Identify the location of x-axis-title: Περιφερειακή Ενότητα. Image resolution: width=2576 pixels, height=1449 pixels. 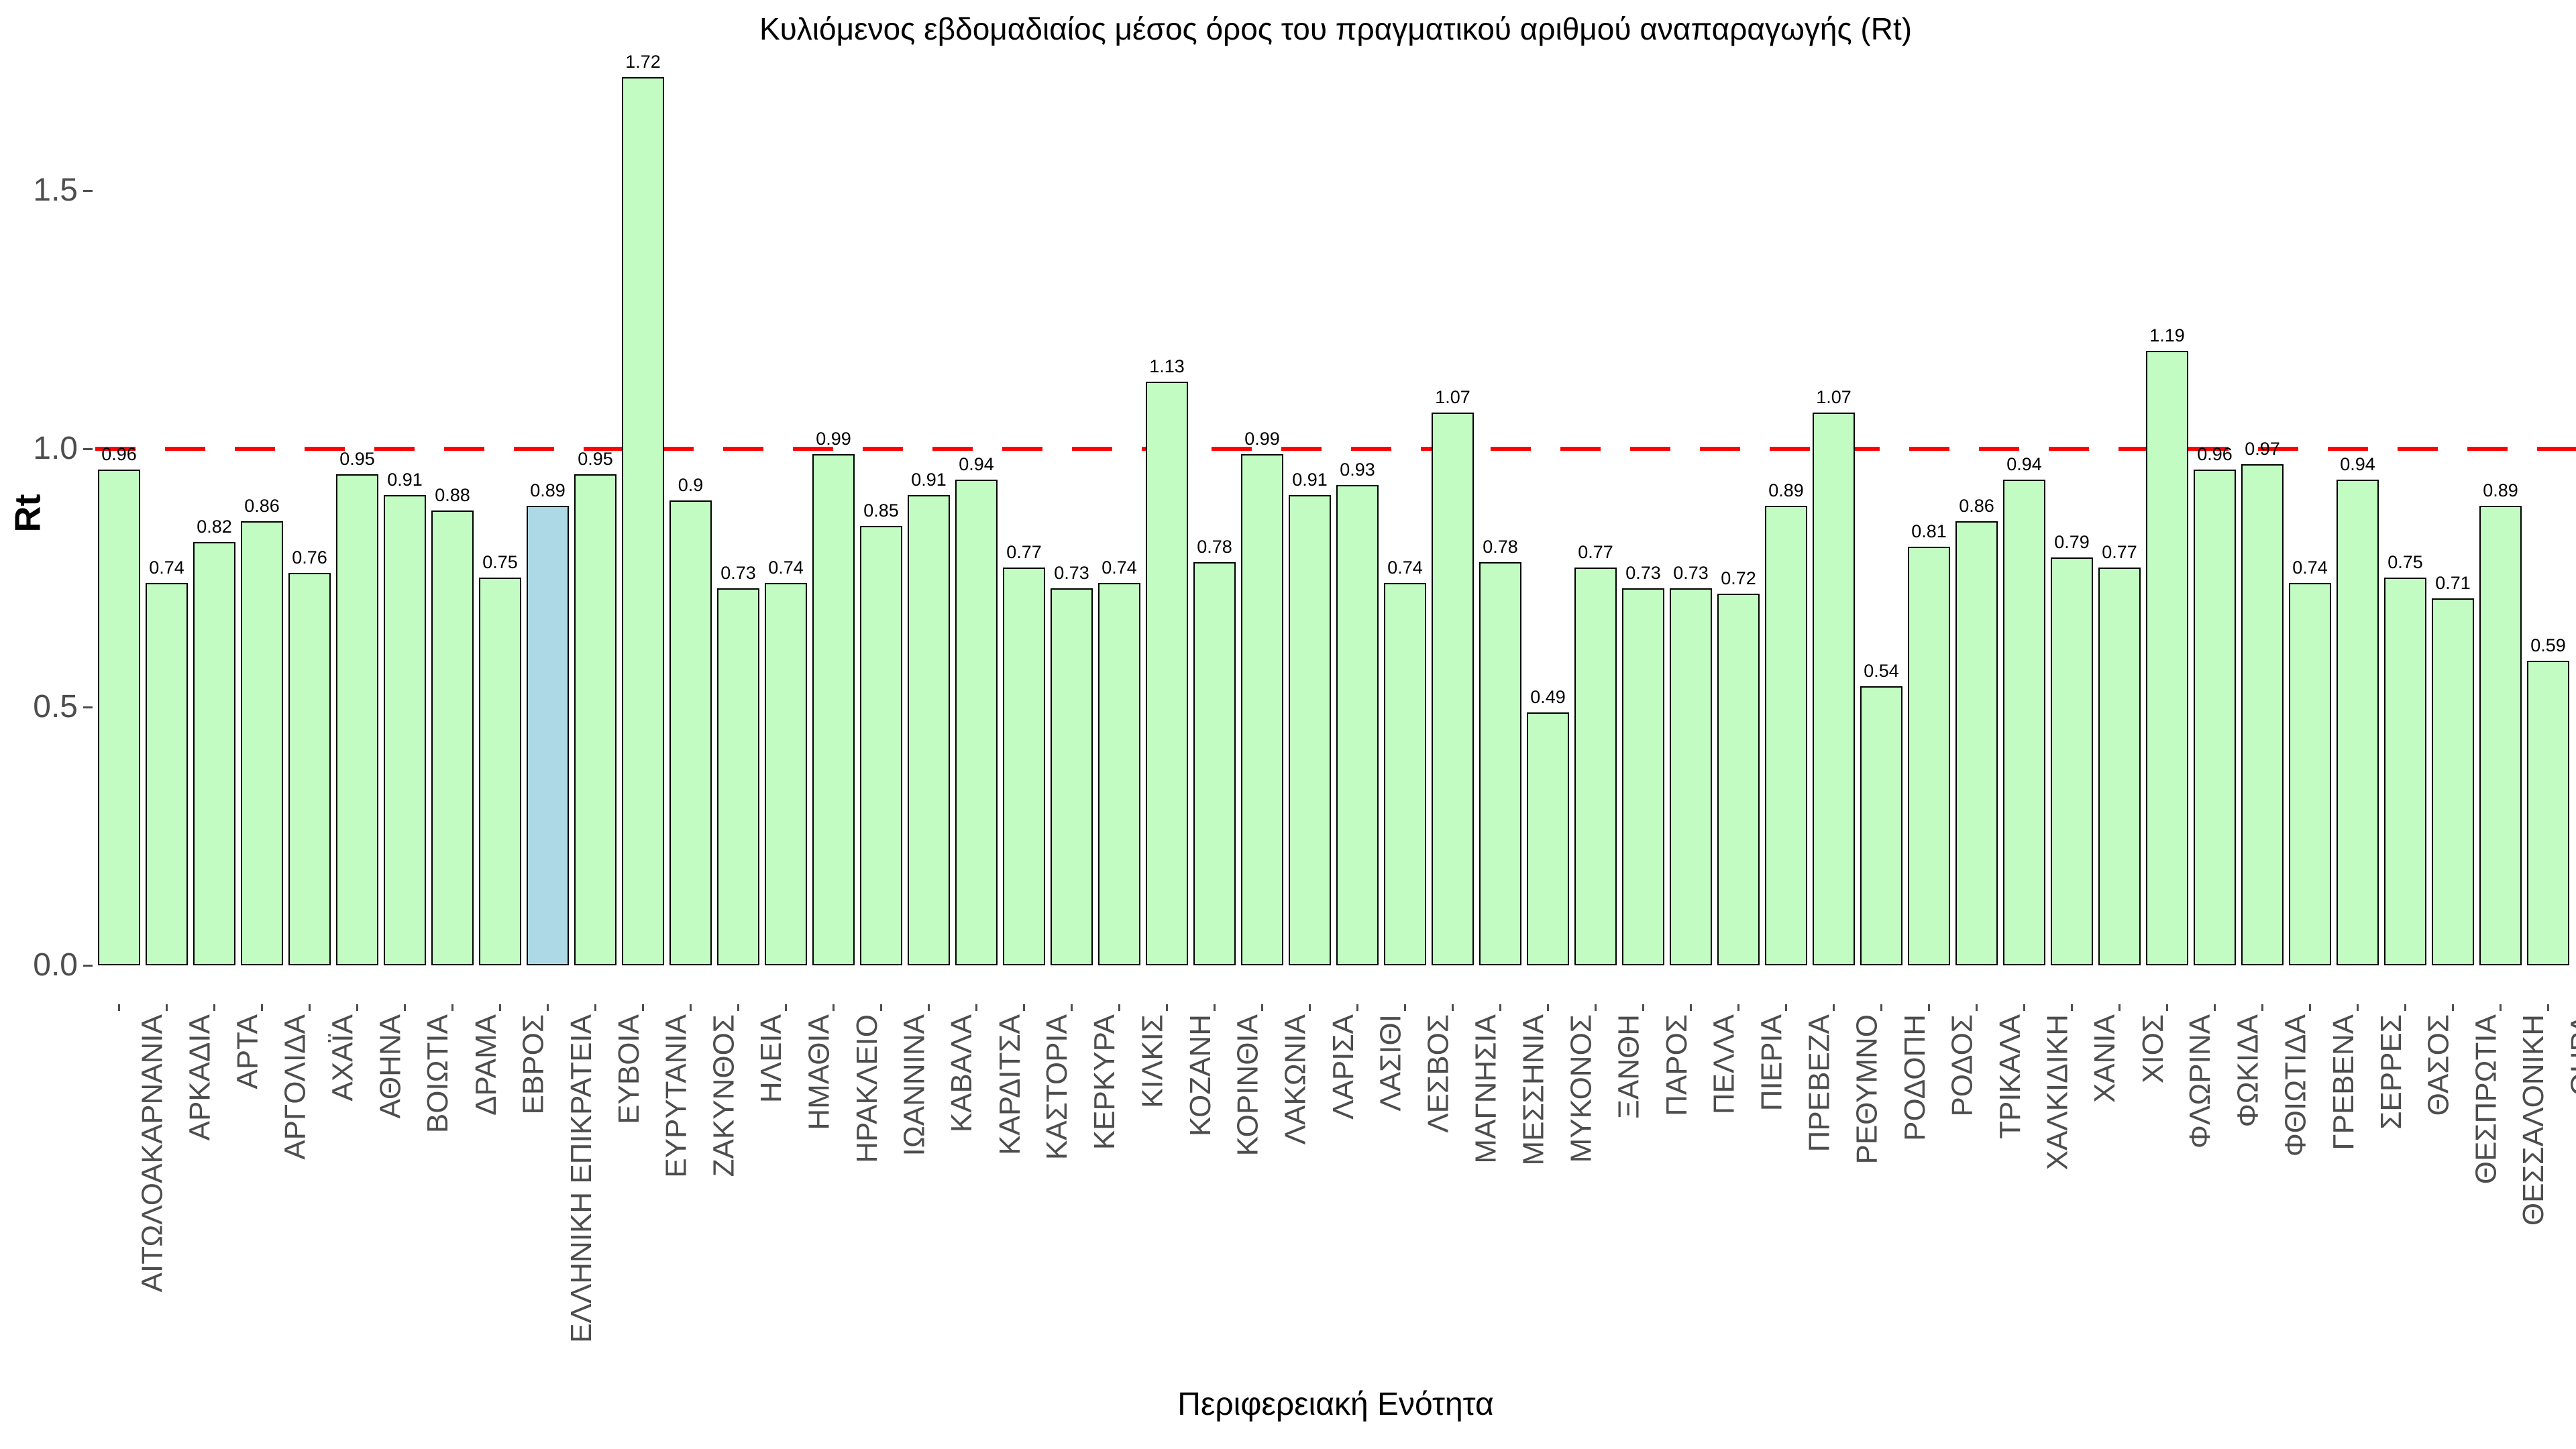
(1335, 1404).